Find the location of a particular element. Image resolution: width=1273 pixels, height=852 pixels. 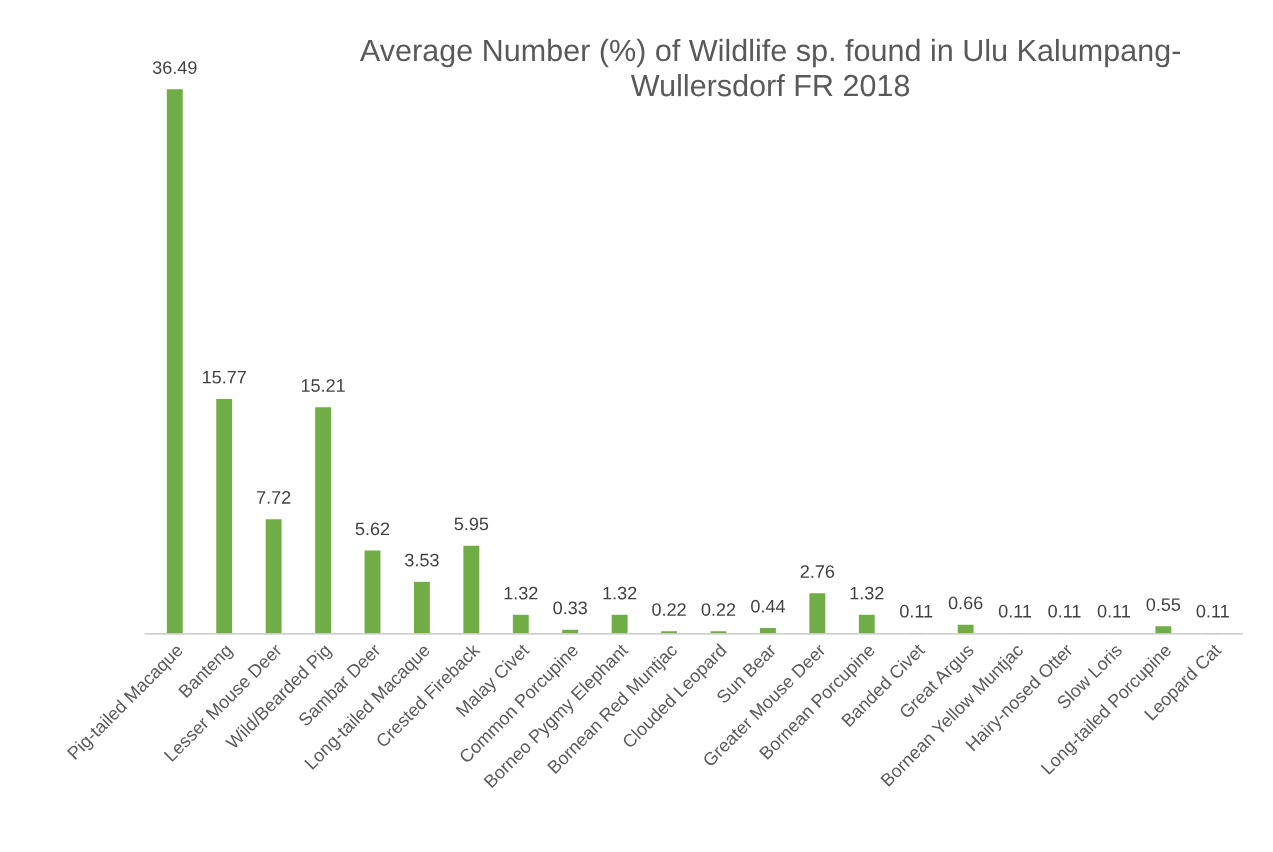

data-label: 3.53 is located at coordinates (422, 560).